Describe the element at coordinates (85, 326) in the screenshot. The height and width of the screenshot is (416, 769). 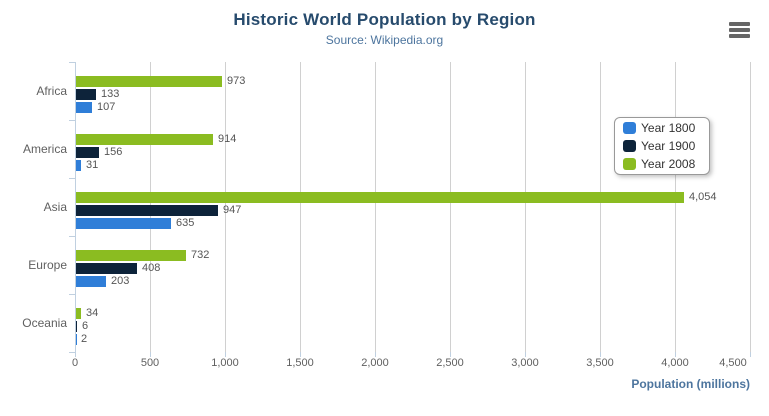
I see `bar-value-label: 6` at that location.